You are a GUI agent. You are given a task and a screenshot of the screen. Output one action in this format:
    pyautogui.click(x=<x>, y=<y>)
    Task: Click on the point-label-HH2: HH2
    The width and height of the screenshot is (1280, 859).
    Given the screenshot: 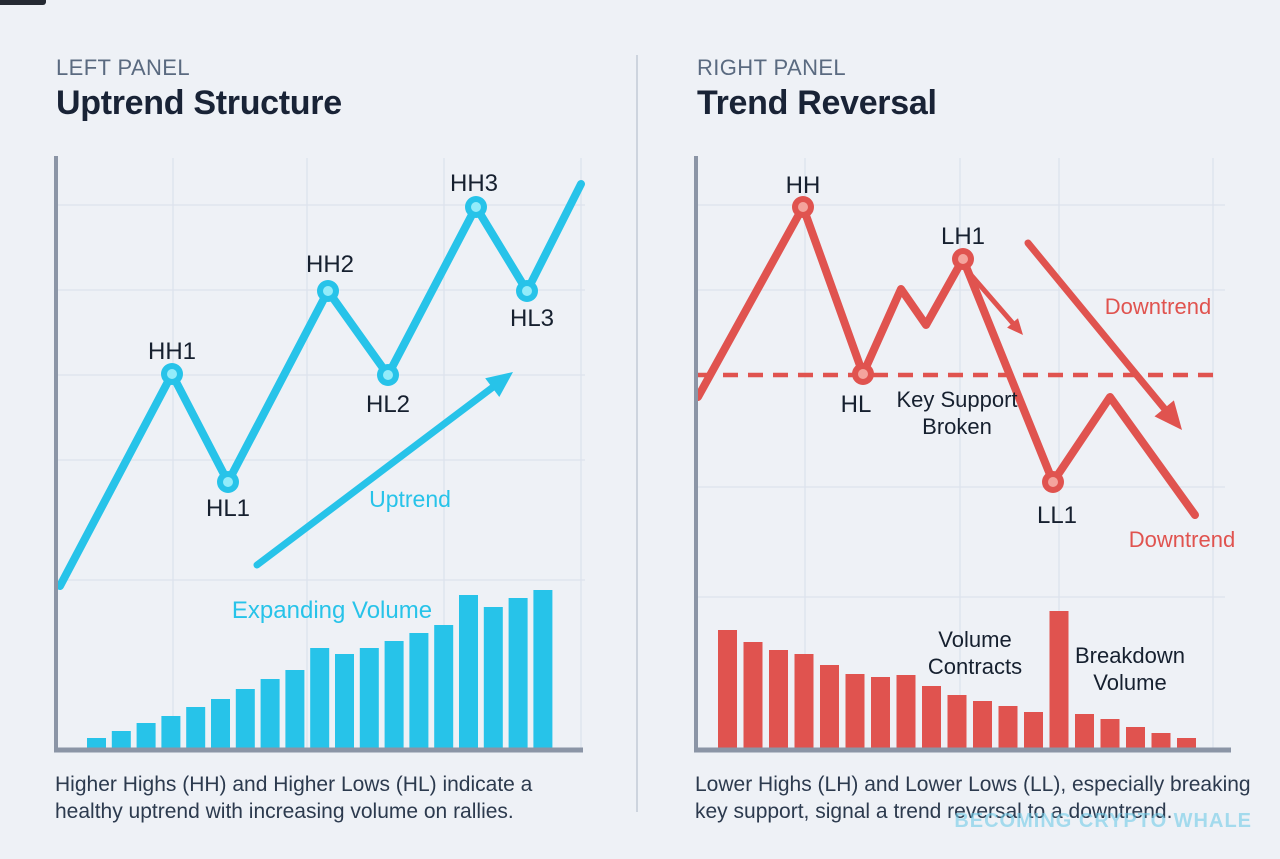 What is the action you would take?
    pyautogui.click(x=330, y=264)
    